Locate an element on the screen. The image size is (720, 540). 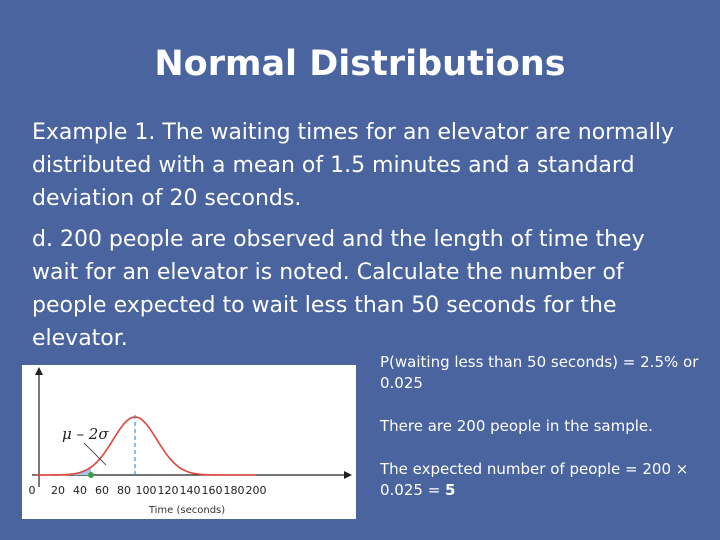
x-tick-label: 40 is located at coordinates (80, 490).